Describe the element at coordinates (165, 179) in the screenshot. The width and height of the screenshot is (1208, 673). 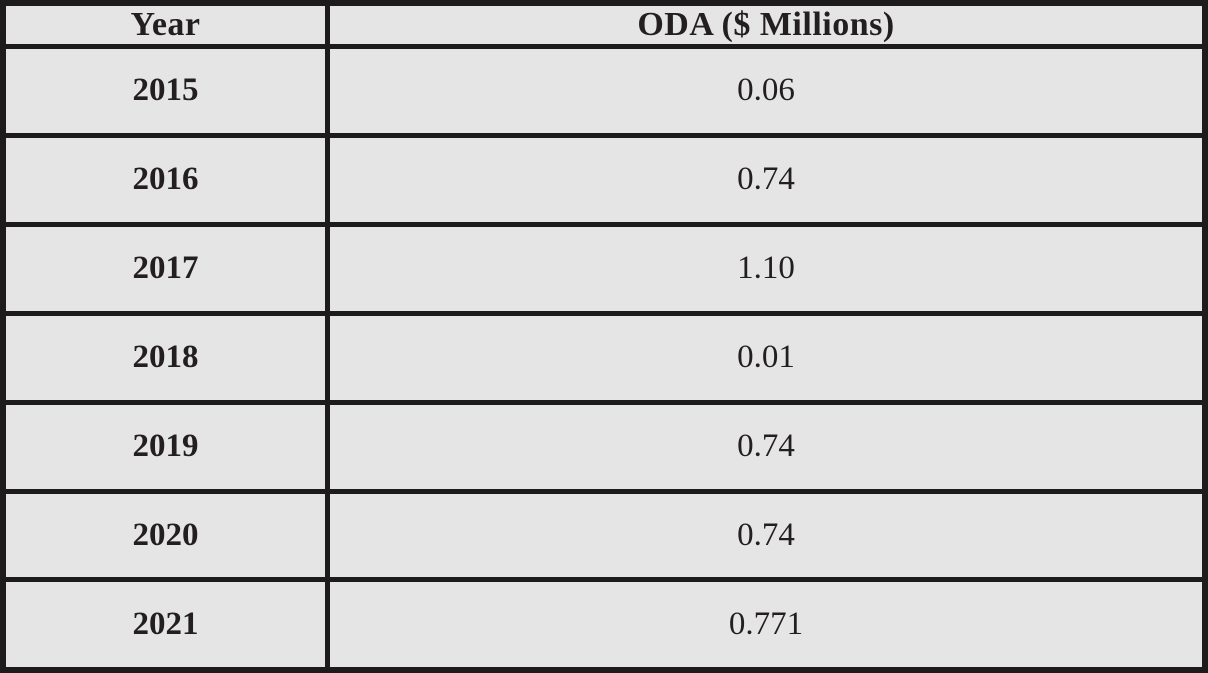
I see `year-cell: 2016` at that location.